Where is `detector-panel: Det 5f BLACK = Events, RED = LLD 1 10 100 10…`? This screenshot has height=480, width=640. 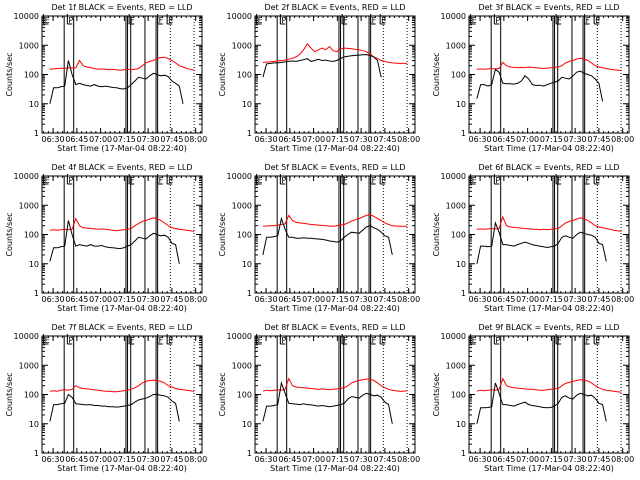
detector-panel: Det 5f BLACK = Events, RED = LLD 1 10 100 10… is located at coordinates (319, 238).